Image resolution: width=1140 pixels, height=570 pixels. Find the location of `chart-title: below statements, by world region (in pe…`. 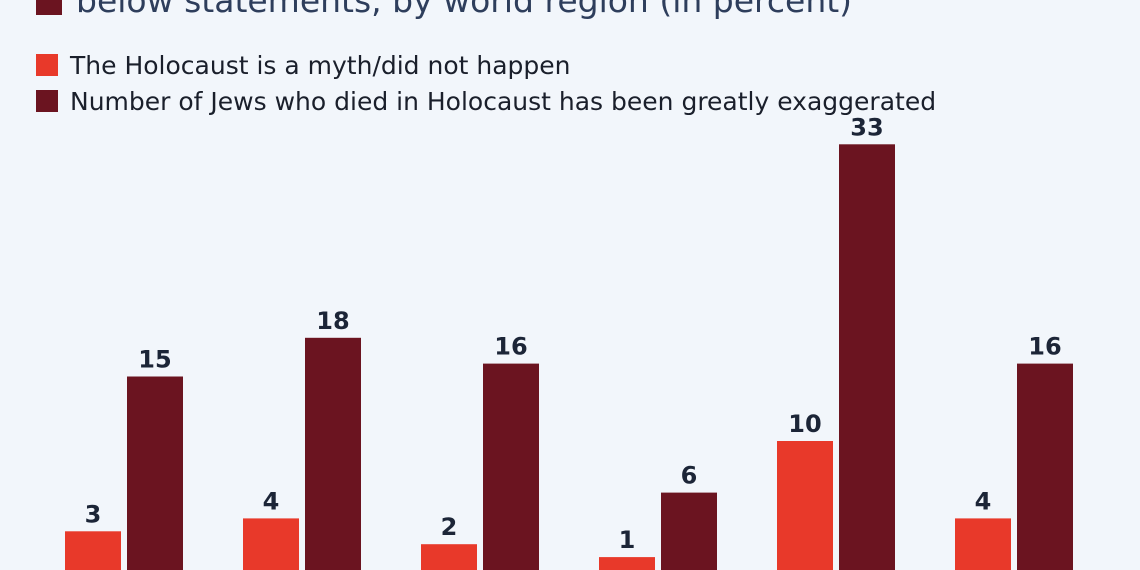

chart-title: below statements, by world region (in pe… is located at coordinates (464, 10).